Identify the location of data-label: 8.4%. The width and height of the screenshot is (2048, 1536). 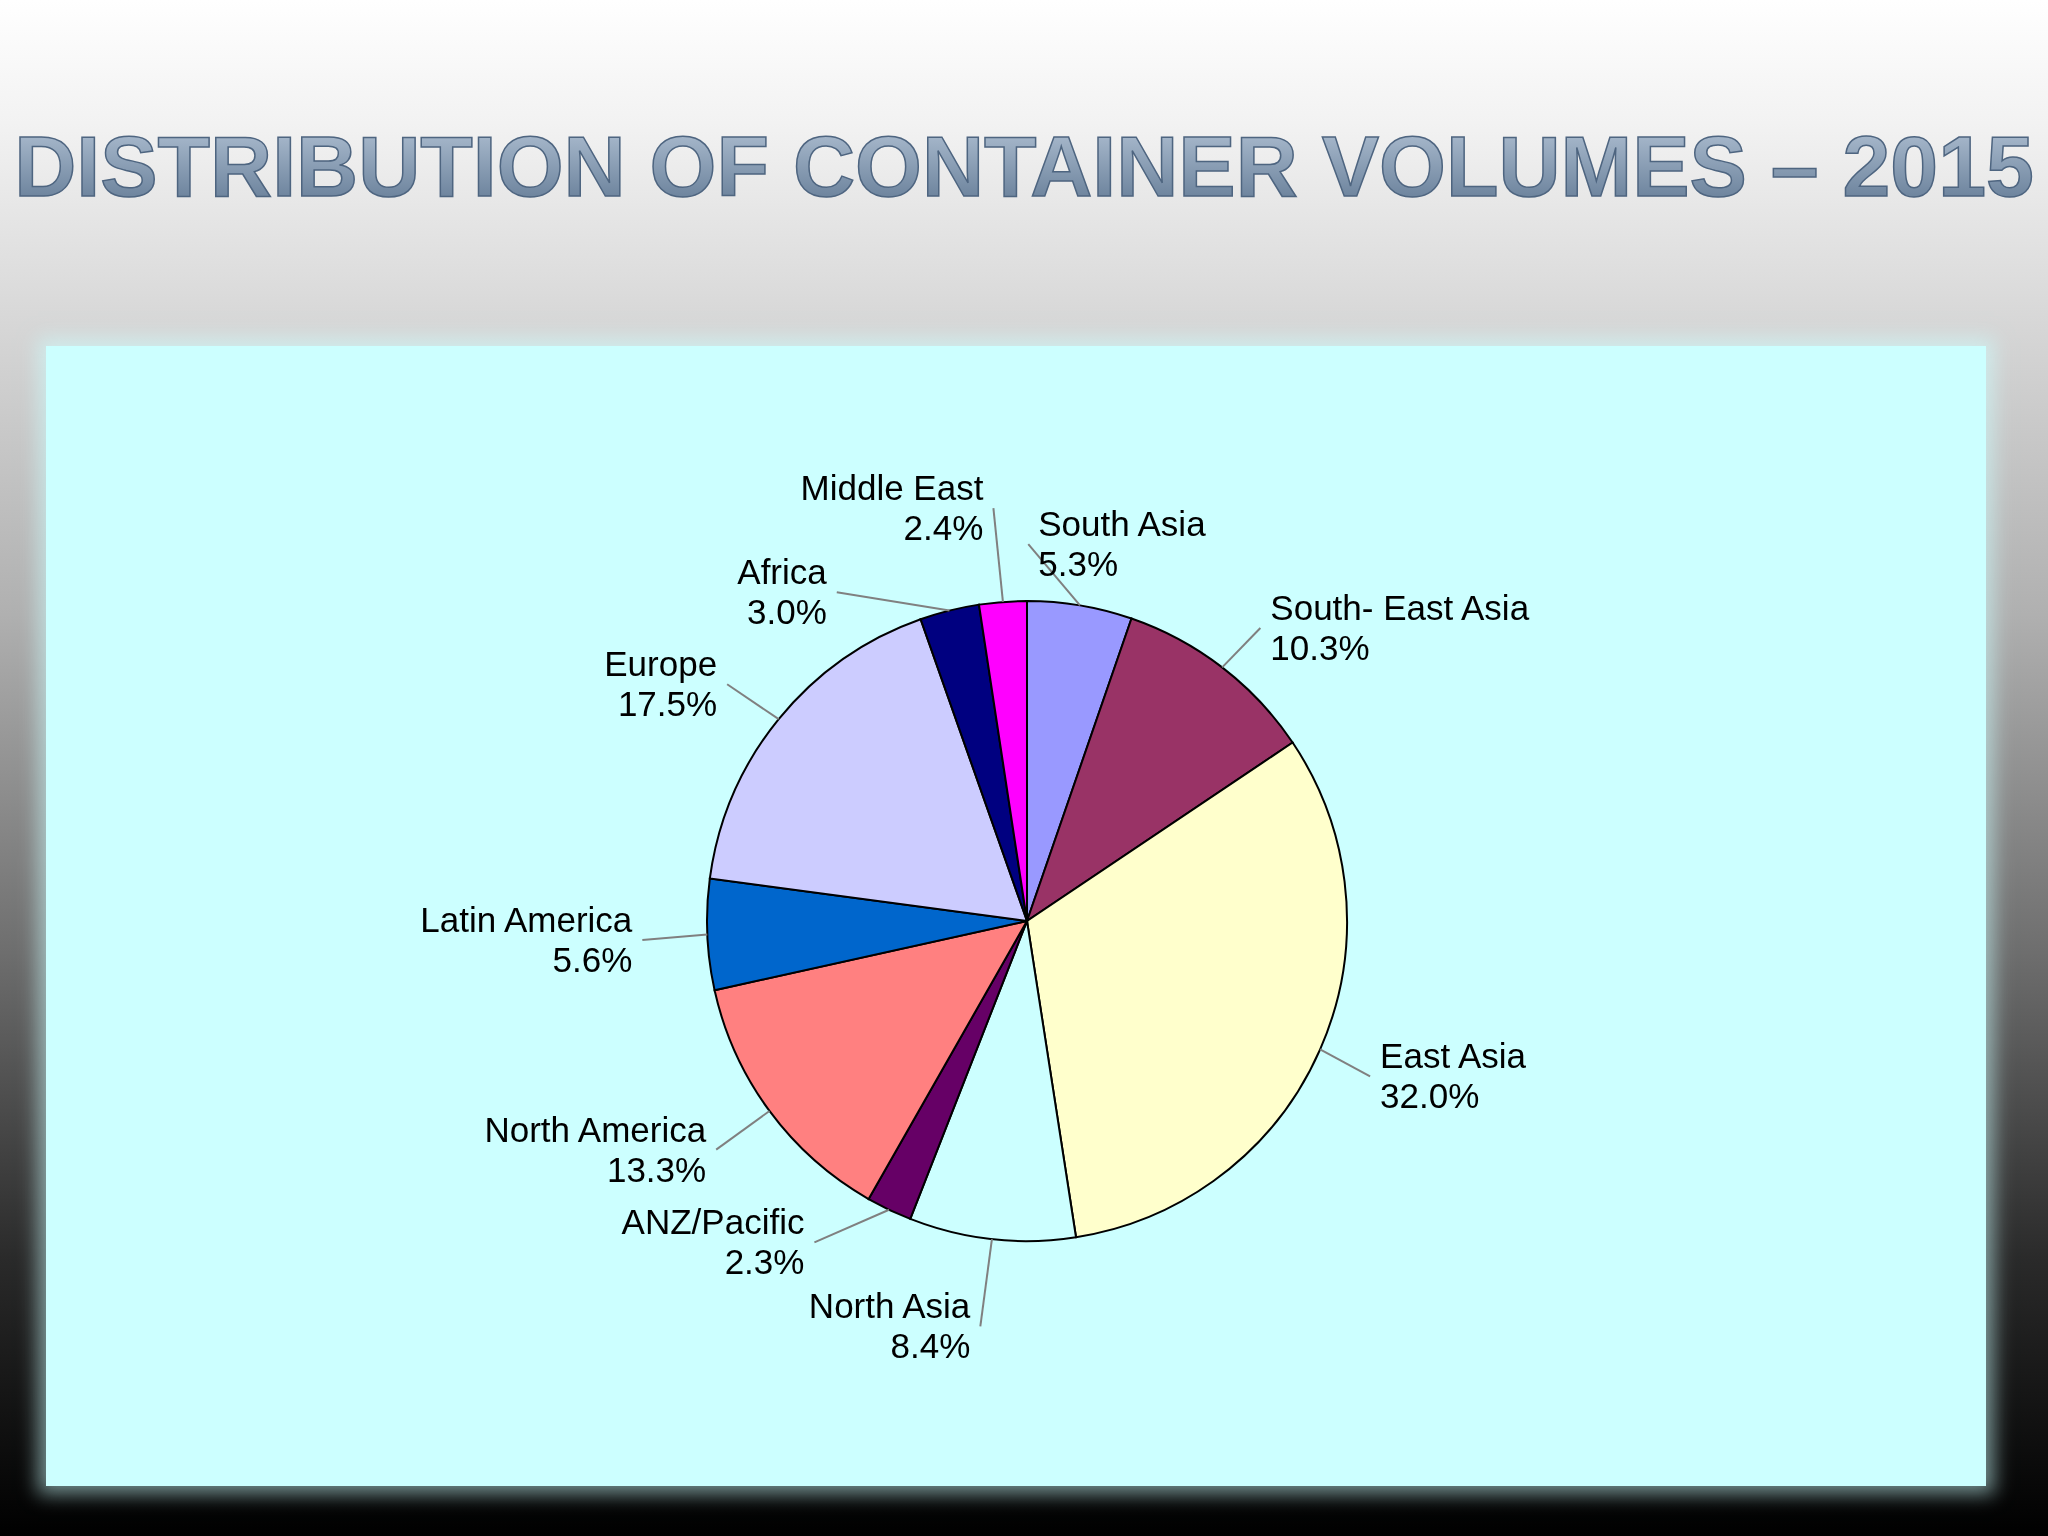
(930, 1346).